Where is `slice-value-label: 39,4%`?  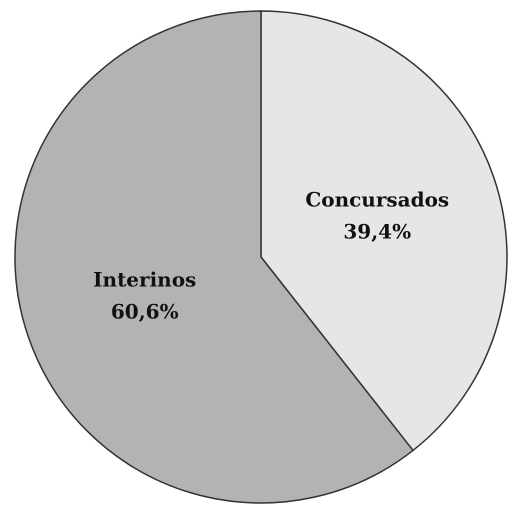 slice-value-label: 39,4% is located at coordinates (377, 231).